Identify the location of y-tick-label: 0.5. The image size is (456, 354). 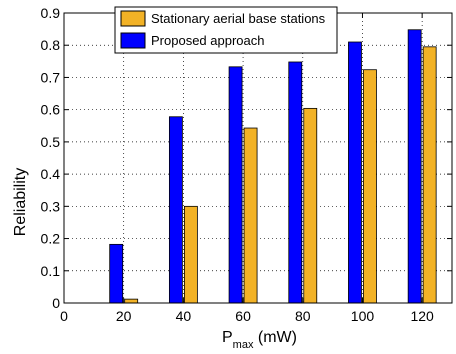
(51, 142).